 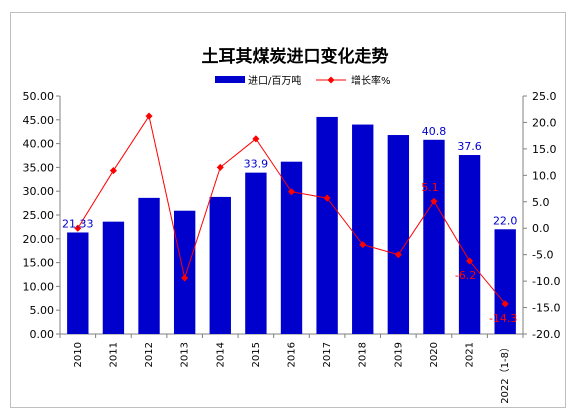 I want to click on y-left-tick-label: 35.00, so click(x=39, y=167).